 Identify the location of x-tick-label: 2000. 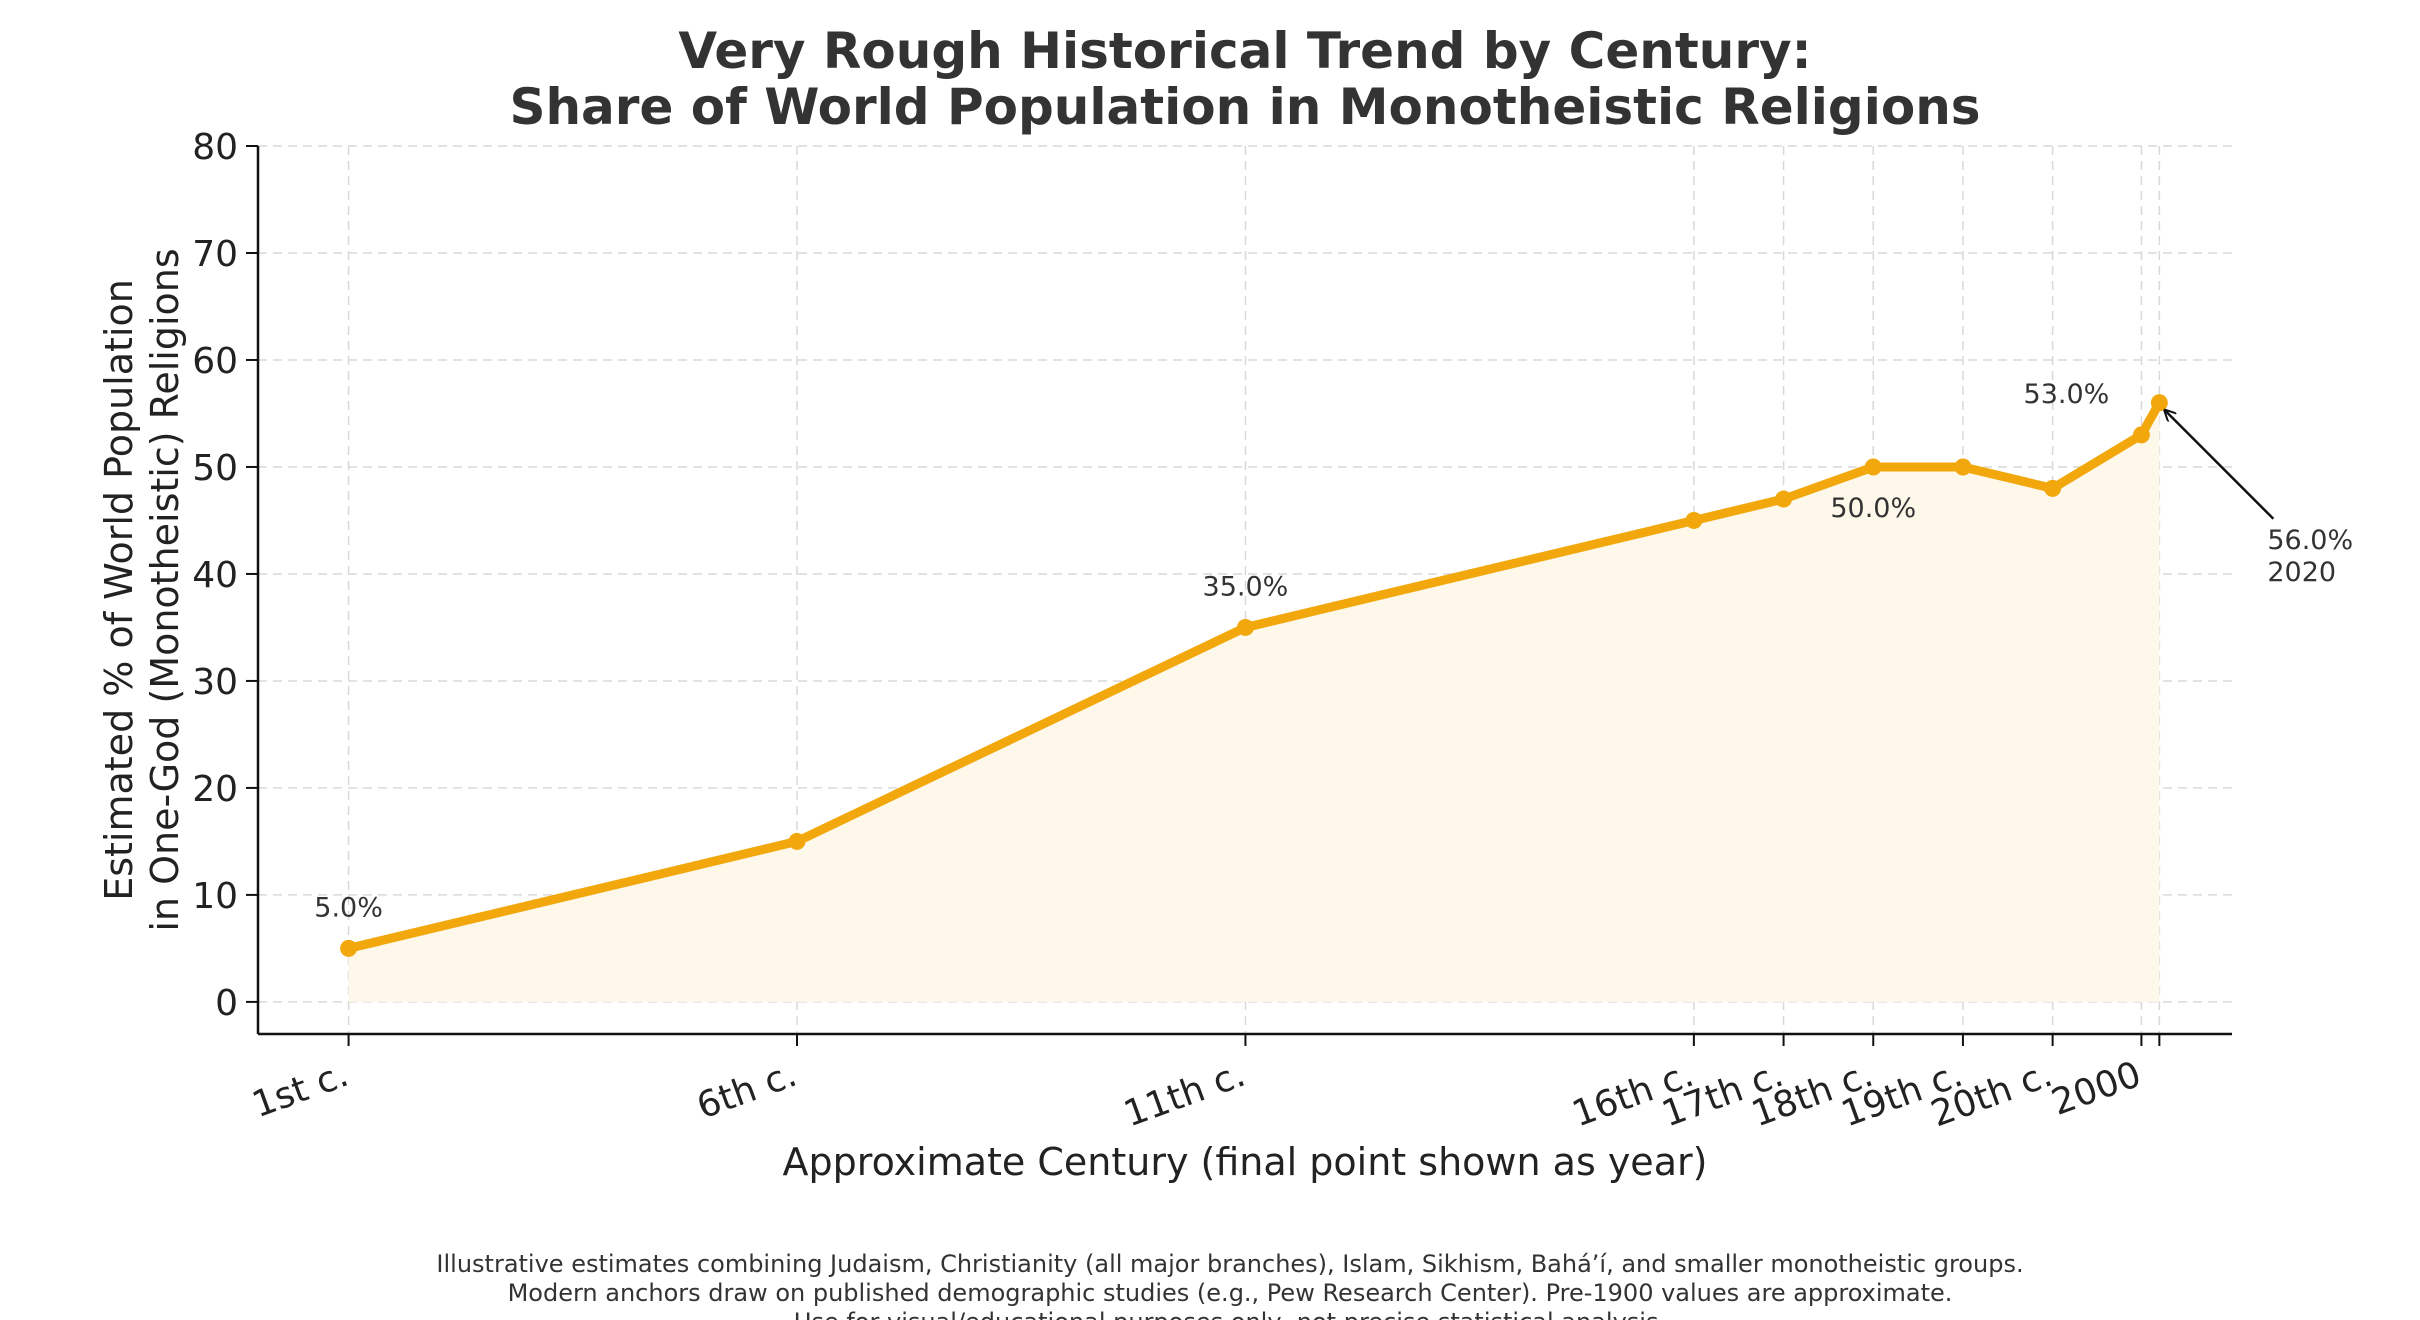
(2096, 1089).